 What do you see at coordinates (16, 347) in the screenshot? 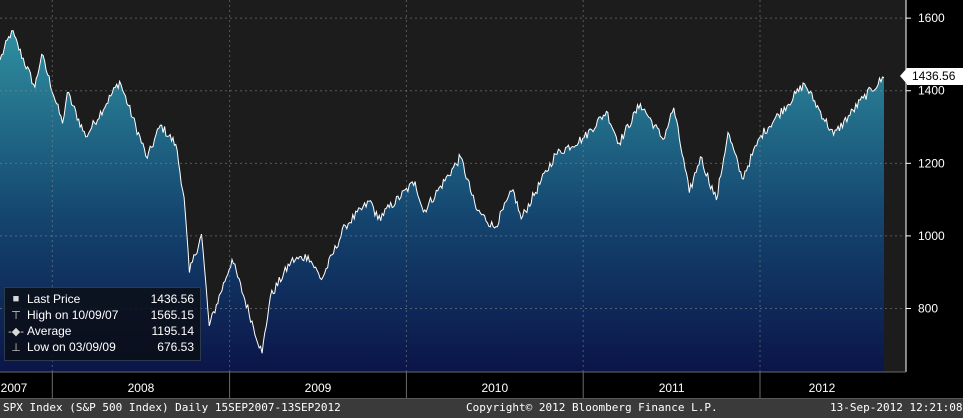
I see `low-marker-icon: ⊥` at bounding box center [16, 347].